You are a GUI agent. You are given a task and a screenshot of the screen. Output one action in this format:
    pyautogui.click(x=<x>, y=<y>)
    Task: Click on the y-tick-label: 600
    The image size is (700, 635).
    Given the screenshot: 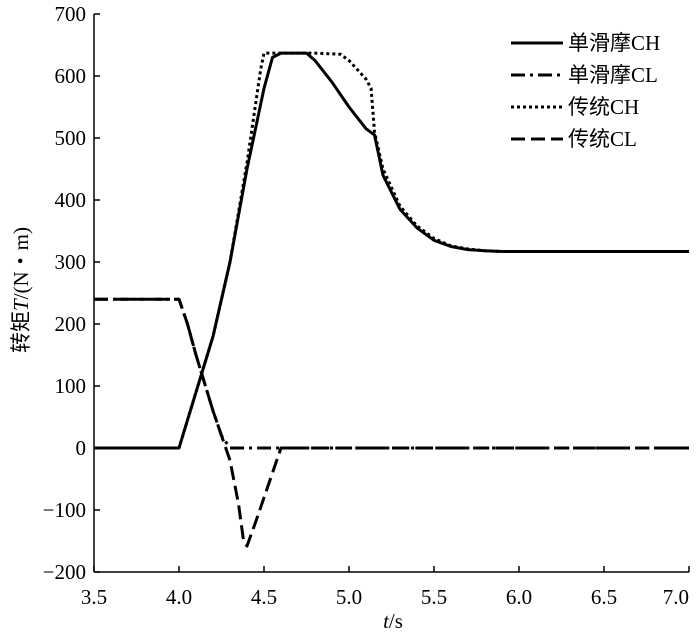 What is the action you would take?
    pyautogui.click(x=71, y=76)
    